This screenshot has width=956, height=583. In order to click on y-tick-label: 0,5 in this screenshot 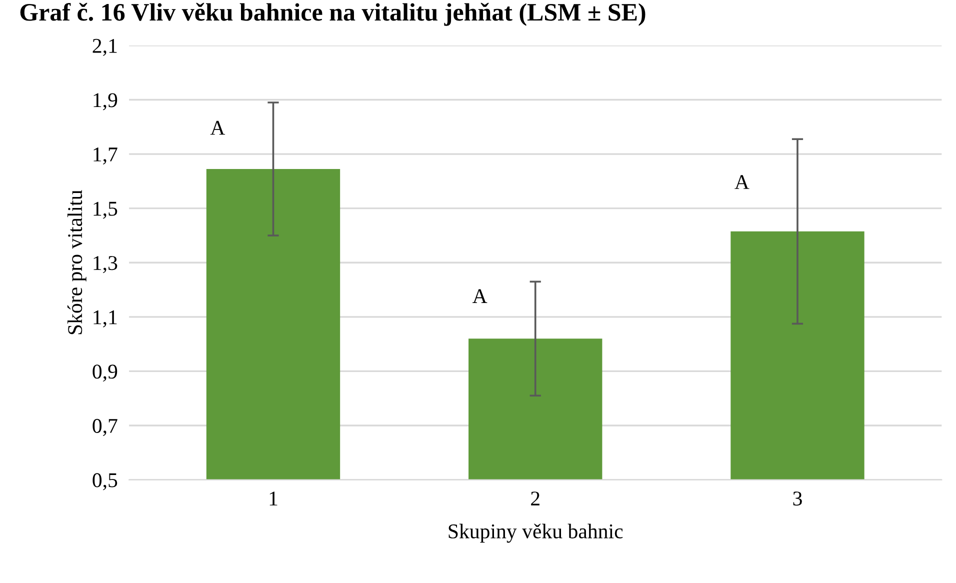, I will do `click(105, 481)`.